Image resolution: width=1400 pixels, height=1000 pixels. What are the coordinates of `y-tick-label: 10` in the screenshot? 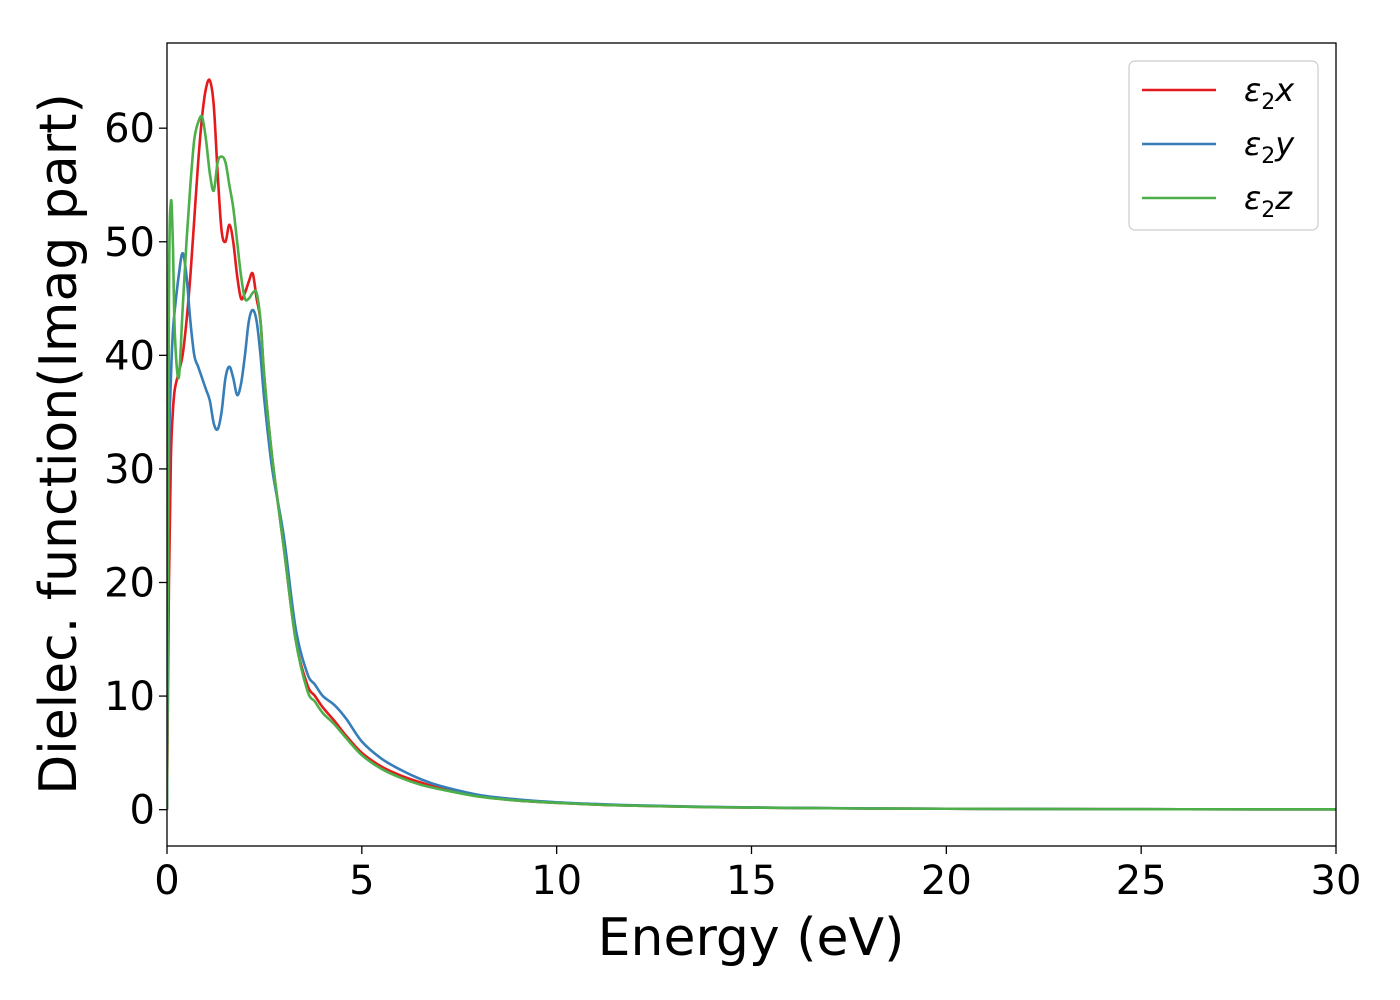 It's located at (129, 697).